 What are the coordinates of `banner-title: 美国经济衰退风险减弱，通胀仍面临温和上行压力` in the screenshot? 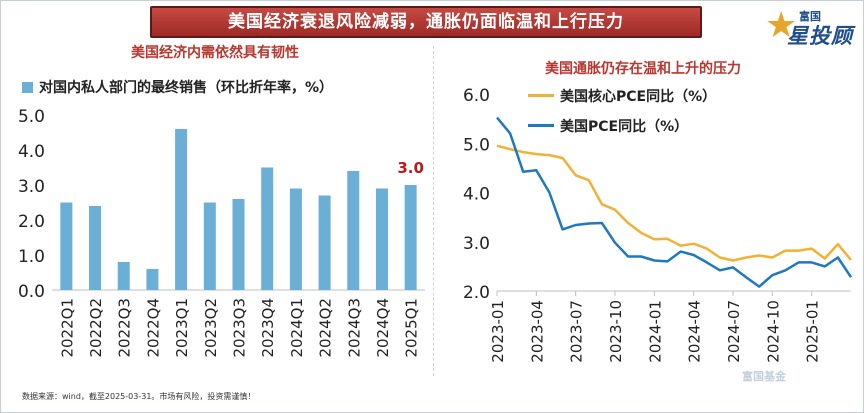 It's located at (426, 22).